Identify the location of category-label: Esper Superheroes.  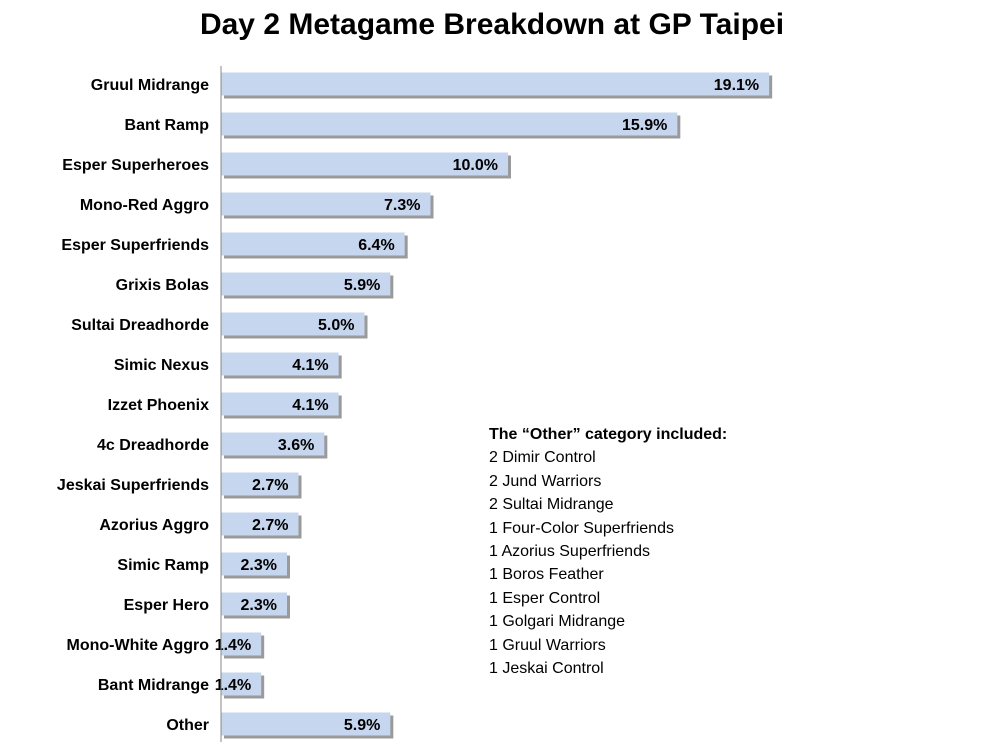
(135, 165).